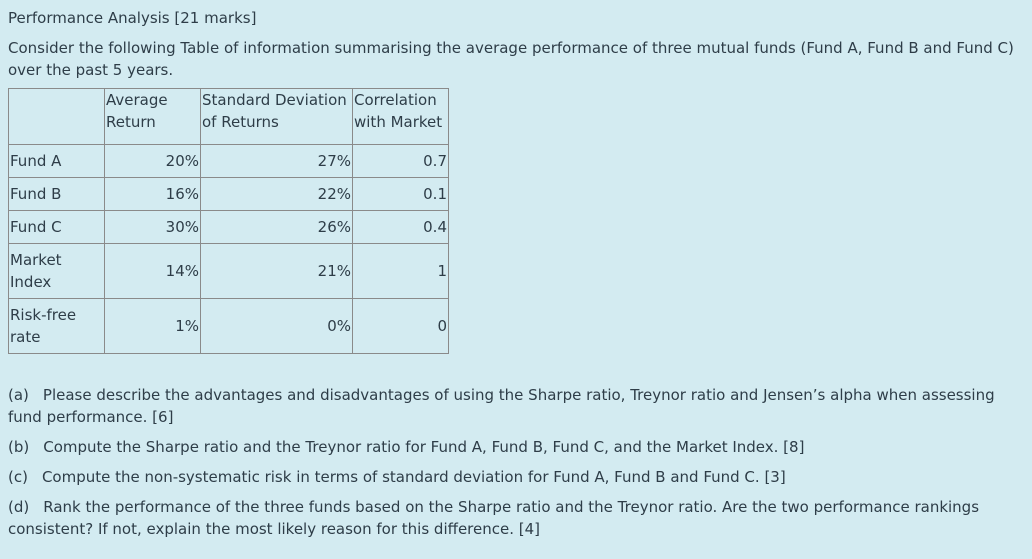  Describe the element at coordinates (152, 326) in the screenshot. I see `avg-return-cell: 1%` at that location.